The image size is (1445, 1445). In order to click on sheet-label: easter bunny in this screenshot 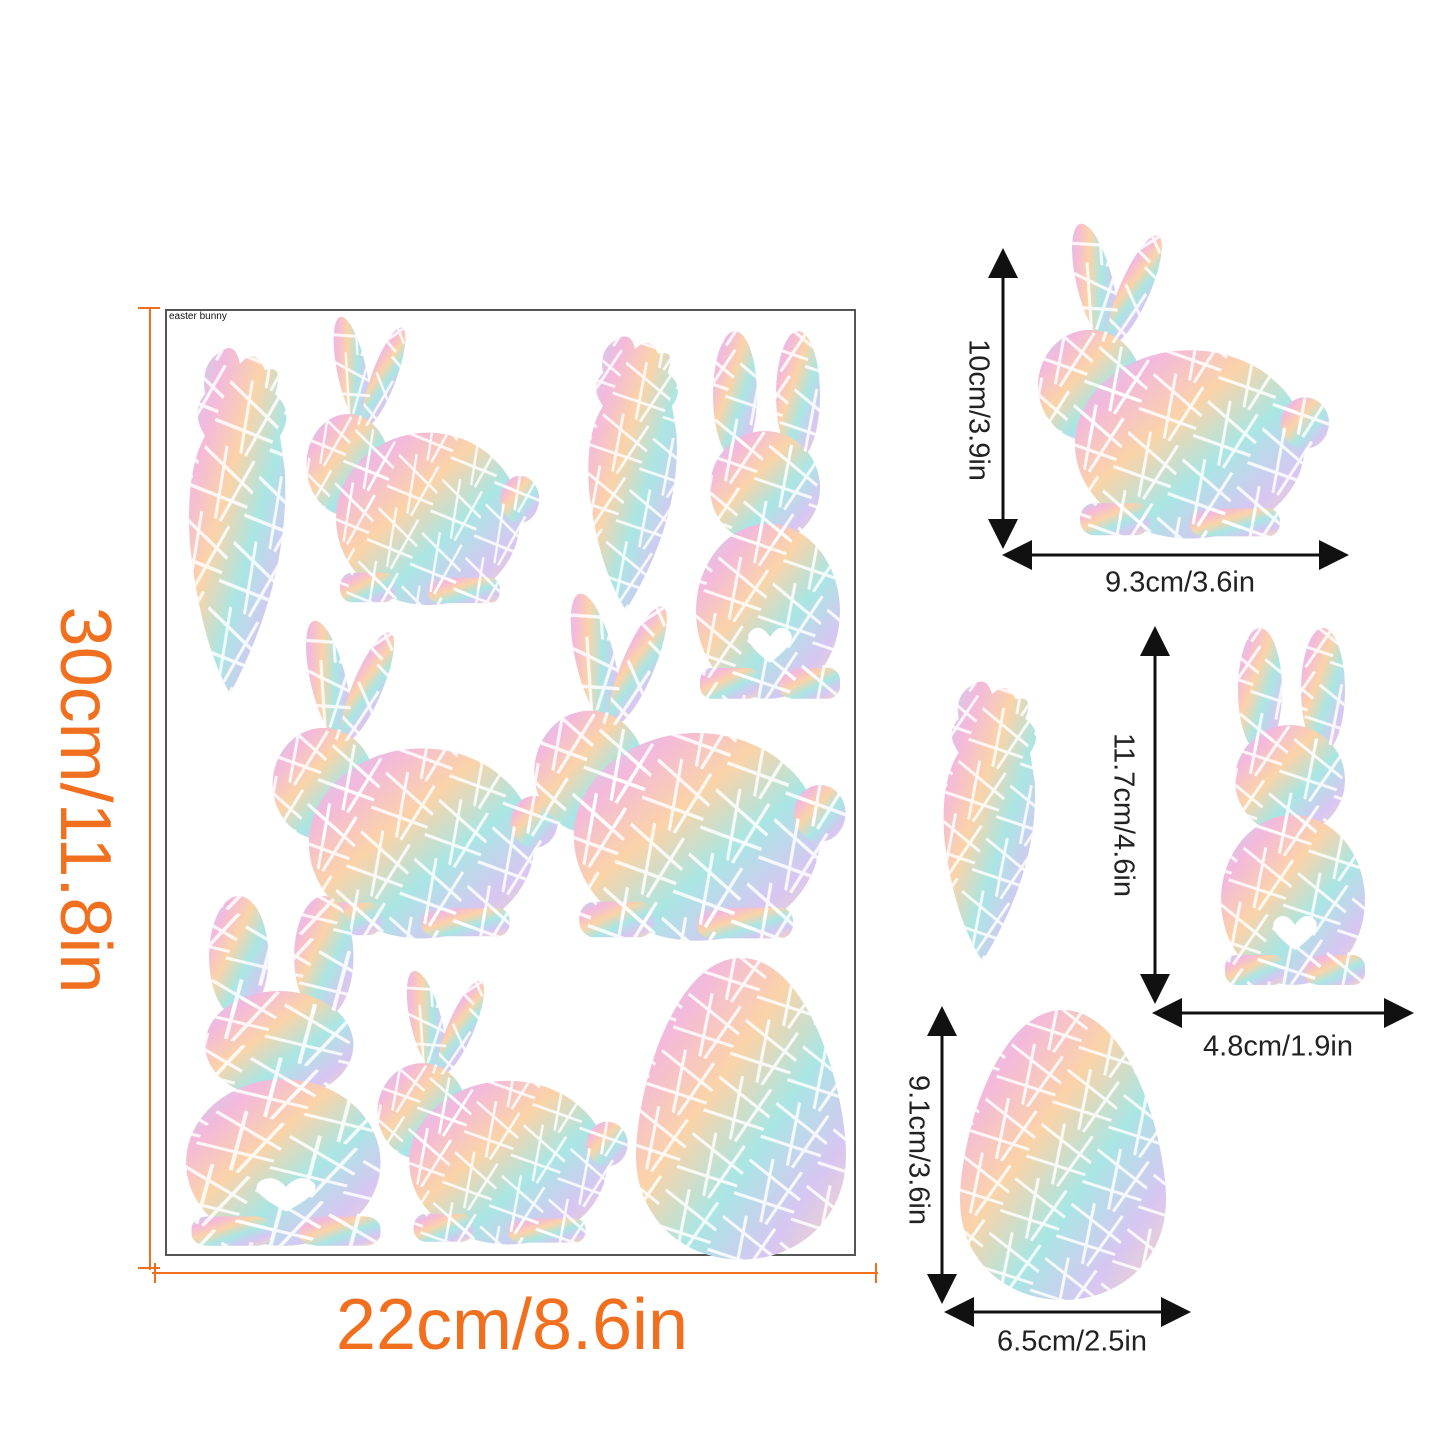, I will do `click(198, 316)`.